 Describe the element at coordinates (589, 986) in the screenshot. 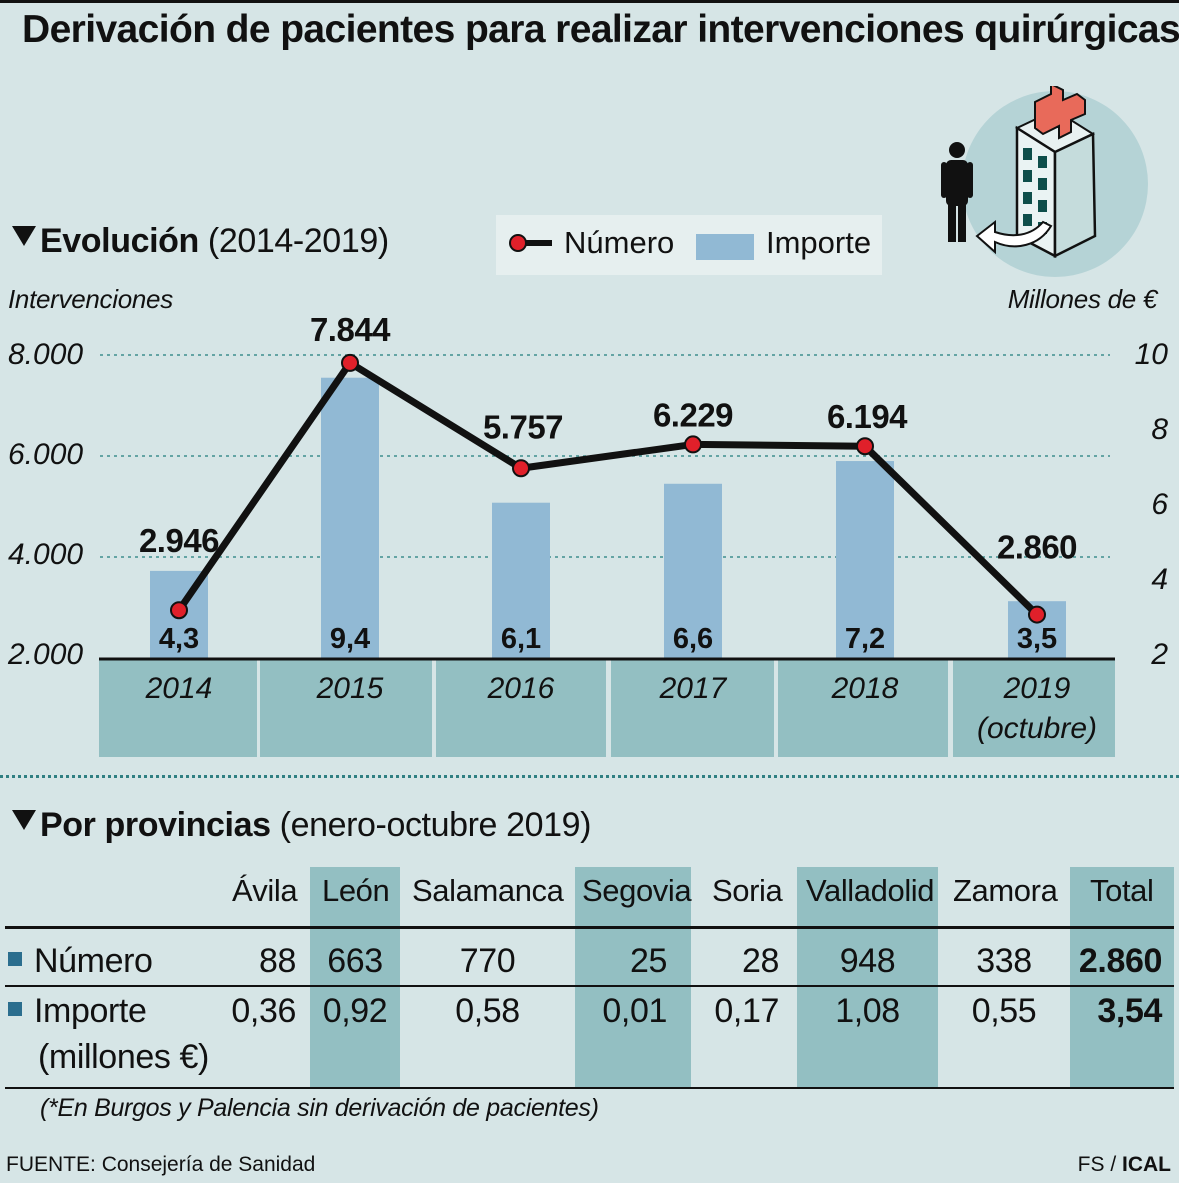

I see `table-middle-line` at that location.